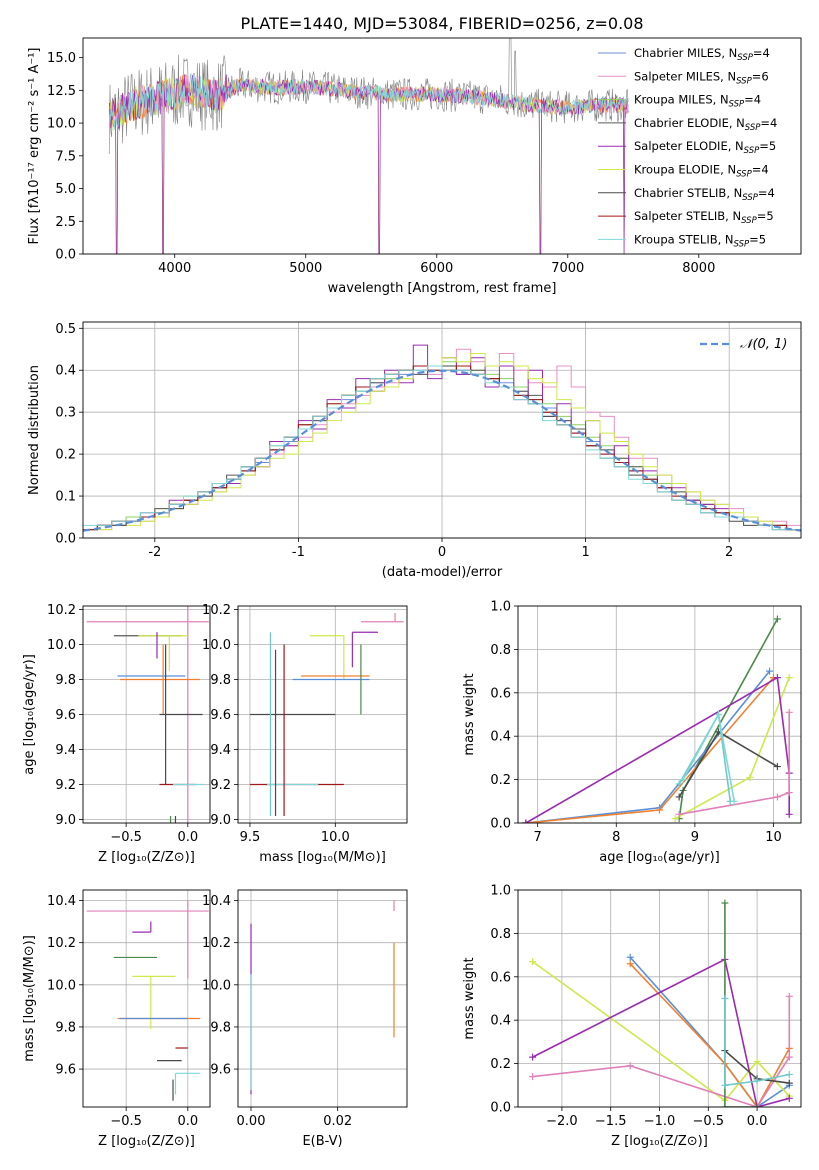 Image resolution: width=819 pixels, height=1170 pixels. Describe the element at coordinates (65, 785) in the screenshot. I see `y-tick-label: 9.2` at that location.